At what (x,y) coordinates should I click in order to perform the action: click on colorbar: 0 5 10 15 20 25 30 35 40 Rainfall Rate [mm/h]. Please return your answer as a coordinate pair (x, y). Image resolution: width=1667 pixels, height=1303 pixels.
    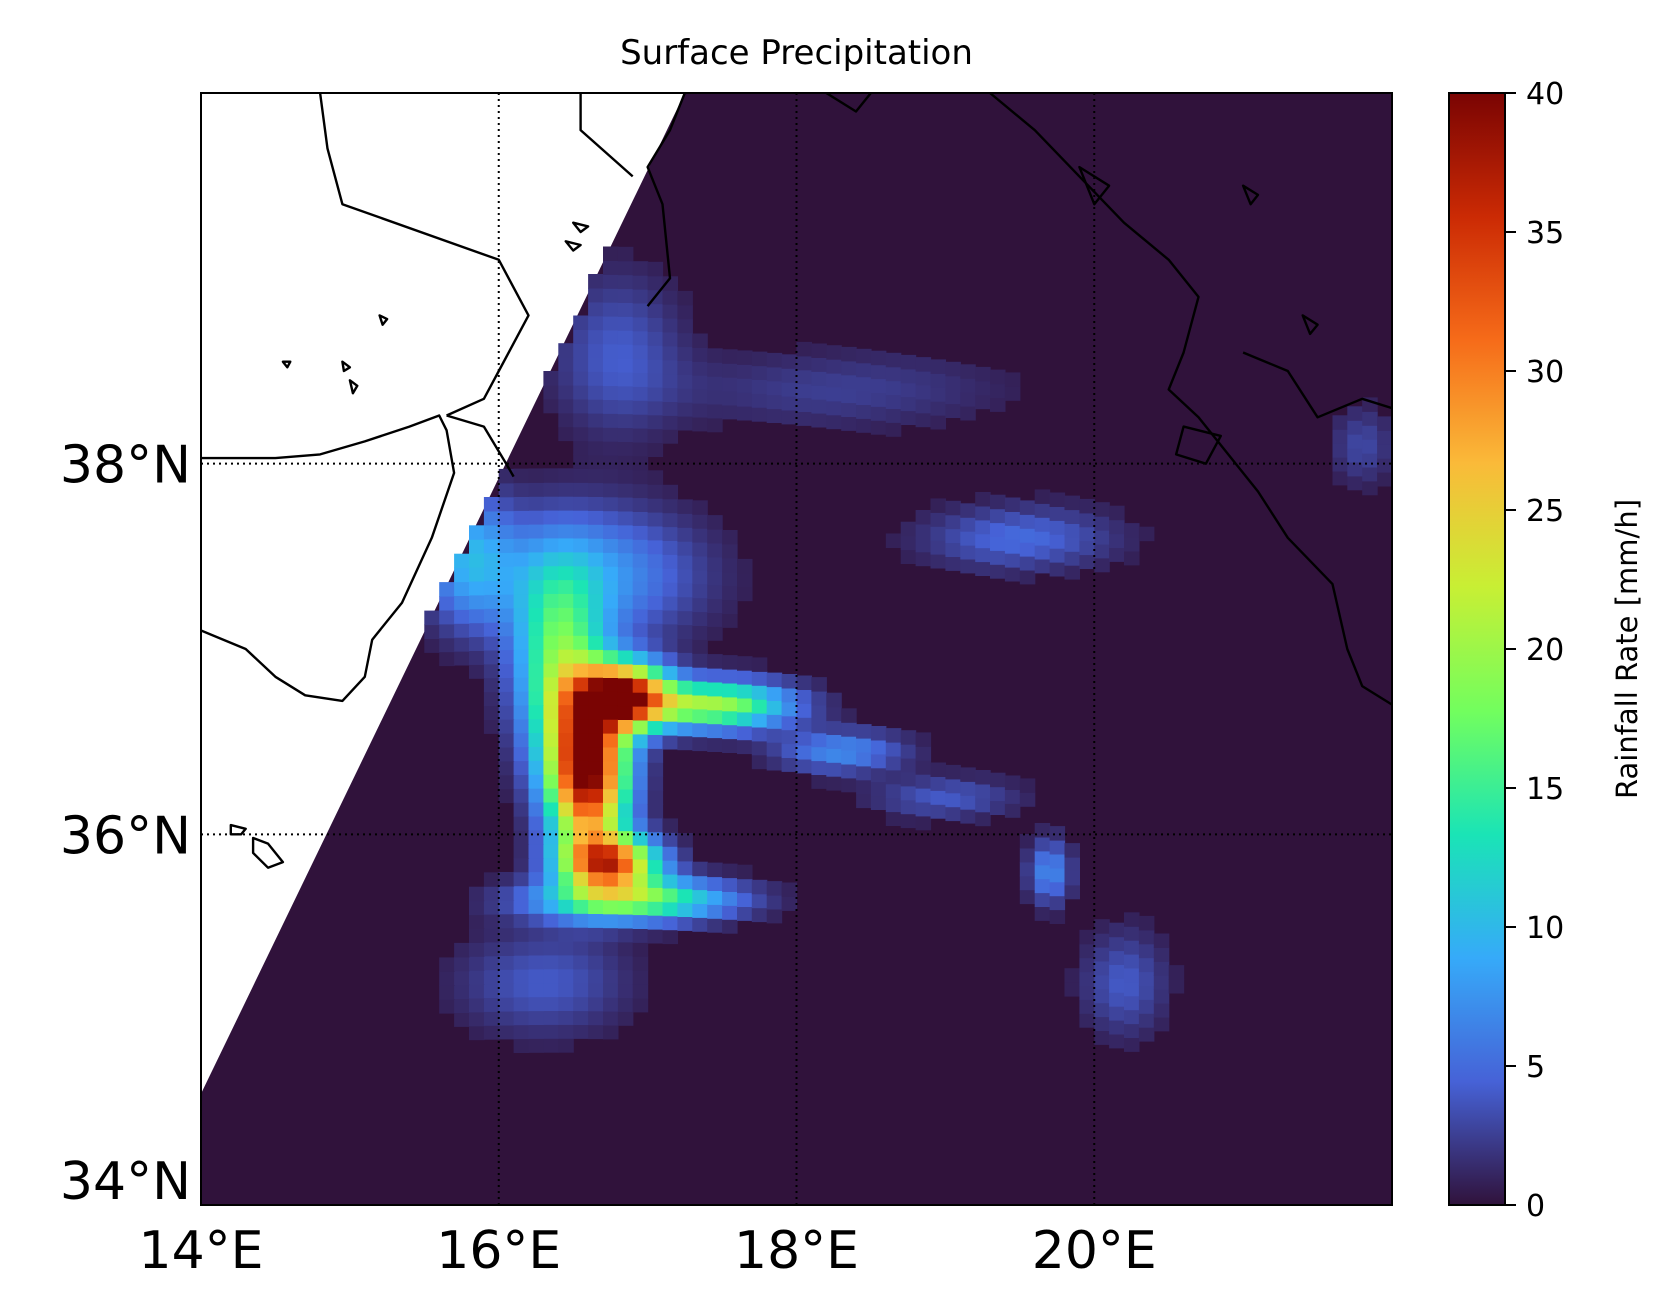
    Looking at the image, I should click on (1546, 650).